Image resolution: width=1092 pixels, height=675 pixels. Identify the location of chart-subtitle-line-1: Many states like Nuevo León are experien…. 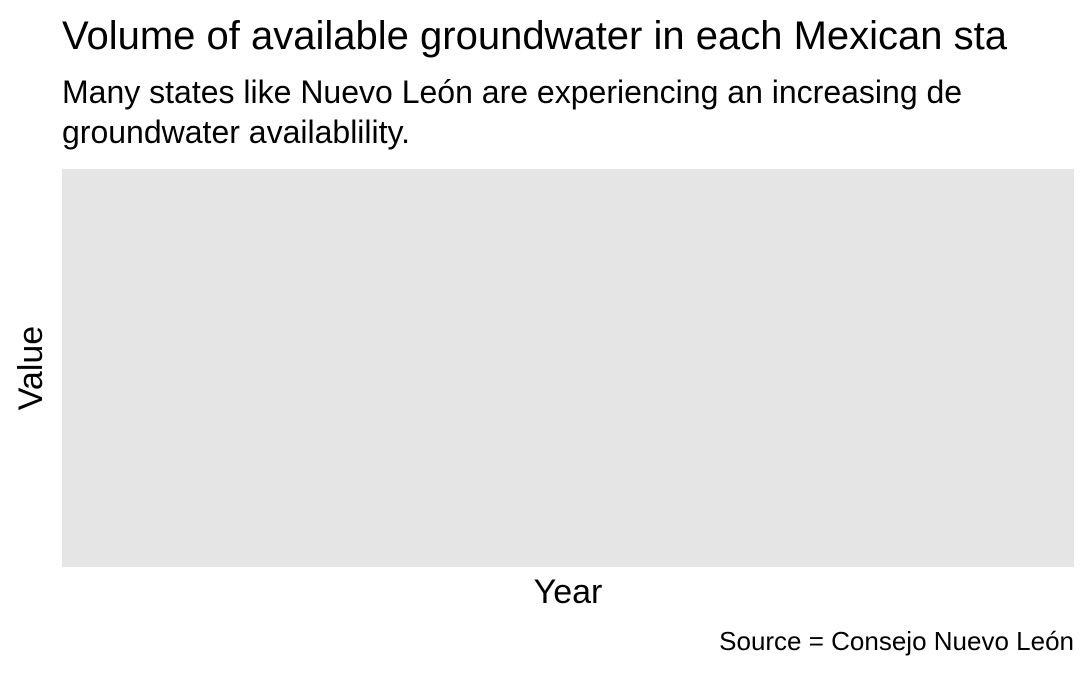
(512, 92).